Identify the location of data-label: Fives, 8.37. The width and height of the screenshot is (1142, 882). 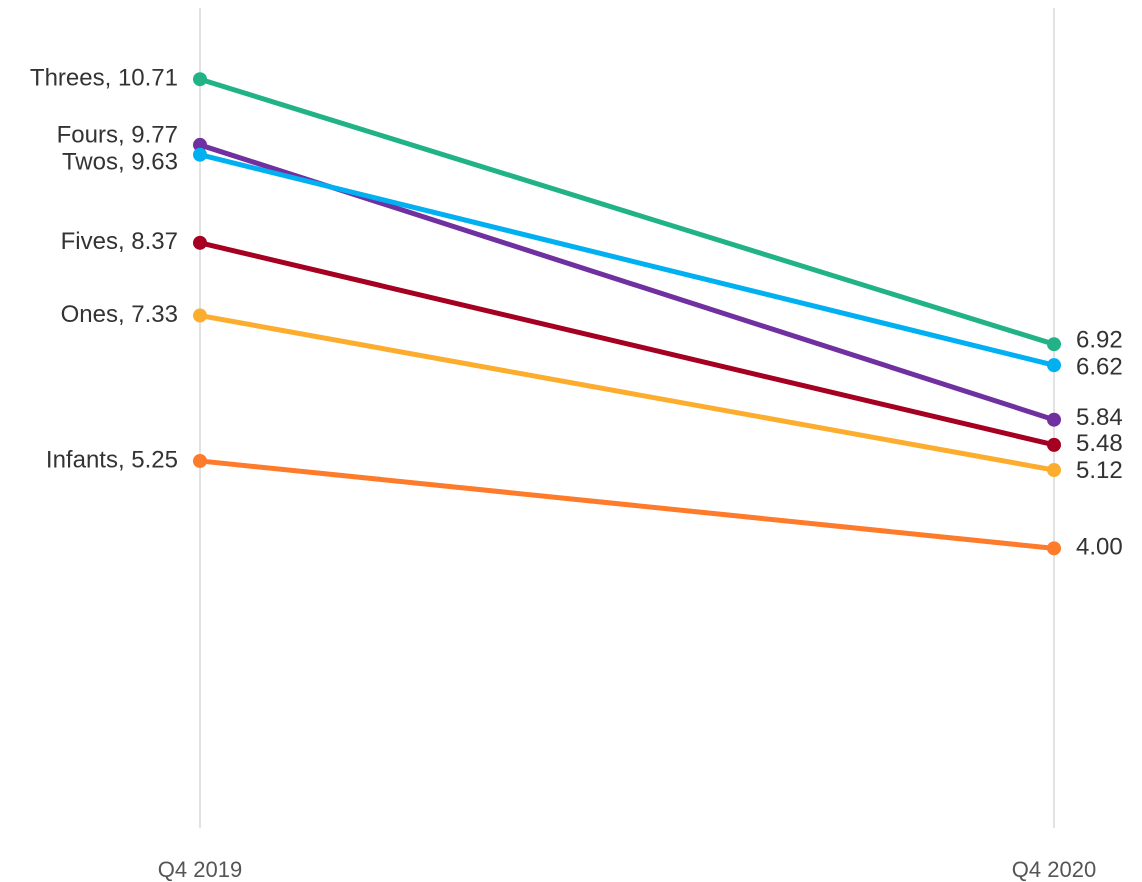
(119, 241).